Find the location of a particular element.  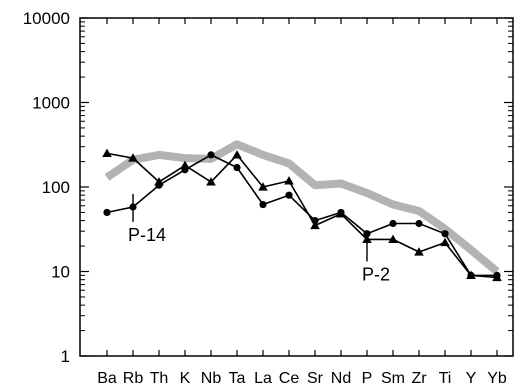

x-tick-label-ta: Ta is located at coordinates (237, 378).